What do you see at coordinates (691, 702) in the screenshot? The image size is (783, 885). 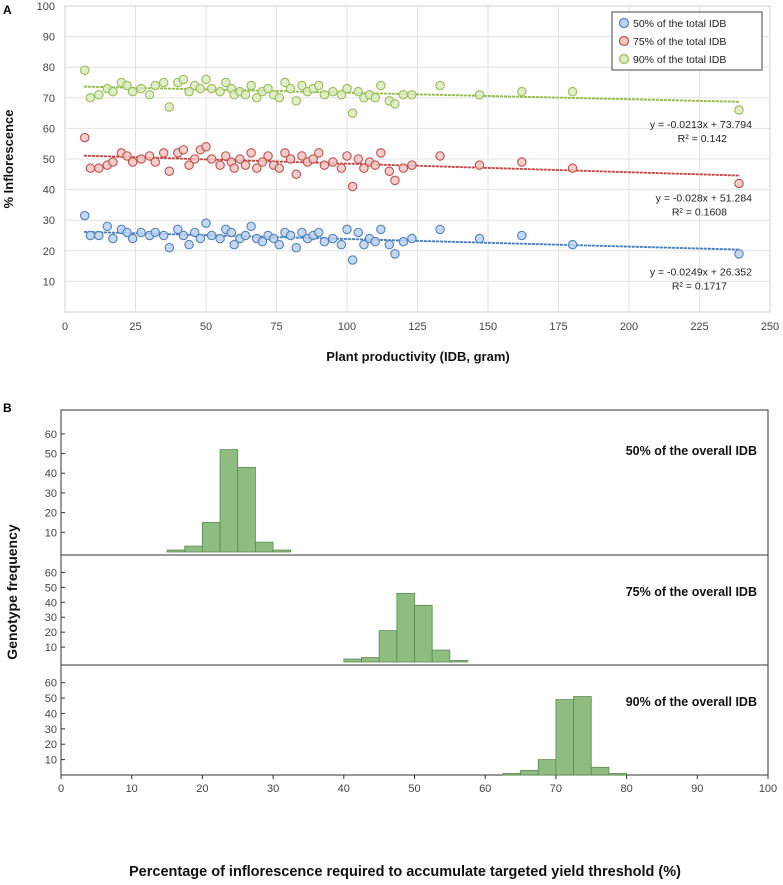 I see `subplot-label-2: 90% of the overall IDB` at bounding box center [691, 702].